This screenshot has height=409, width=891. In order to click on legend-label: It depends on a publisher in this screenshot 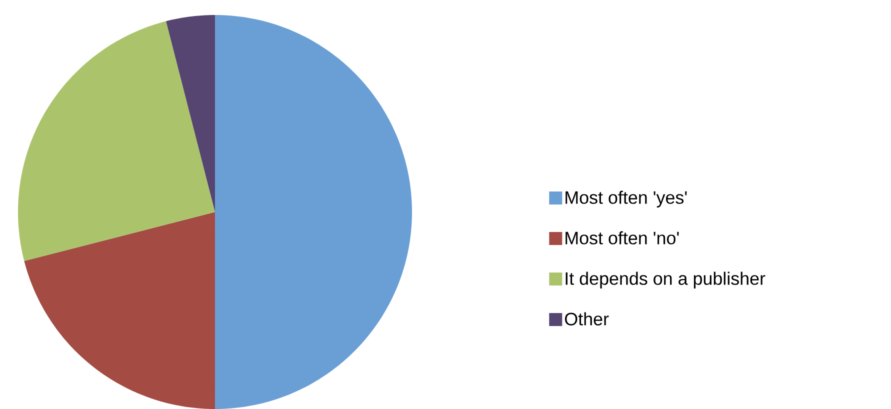, I will do `click(666, 280)`.